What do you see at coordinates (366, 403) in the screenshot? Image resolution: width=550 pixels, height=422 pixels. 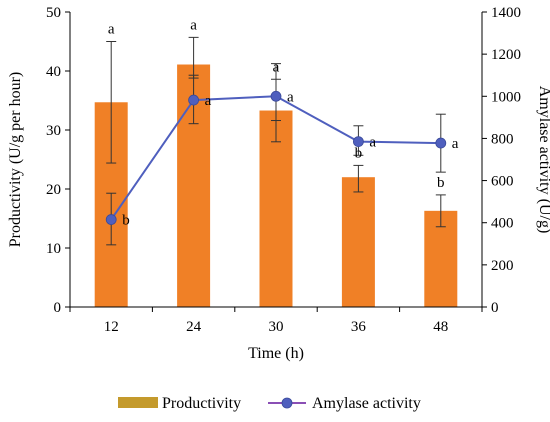 I see `legend-label-amylase: Amylase activity` at bounding box center [366, 403].